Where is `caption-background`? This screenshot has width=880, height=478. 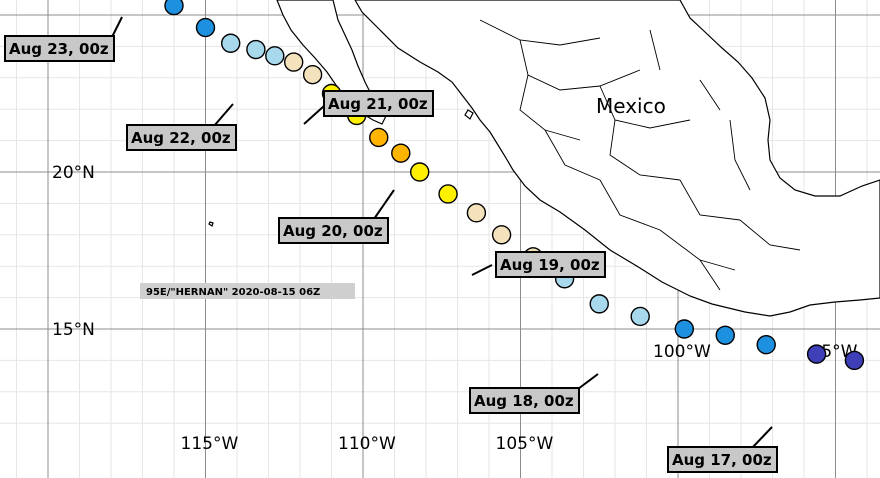
caption-background is located at coordinates (247, 291).